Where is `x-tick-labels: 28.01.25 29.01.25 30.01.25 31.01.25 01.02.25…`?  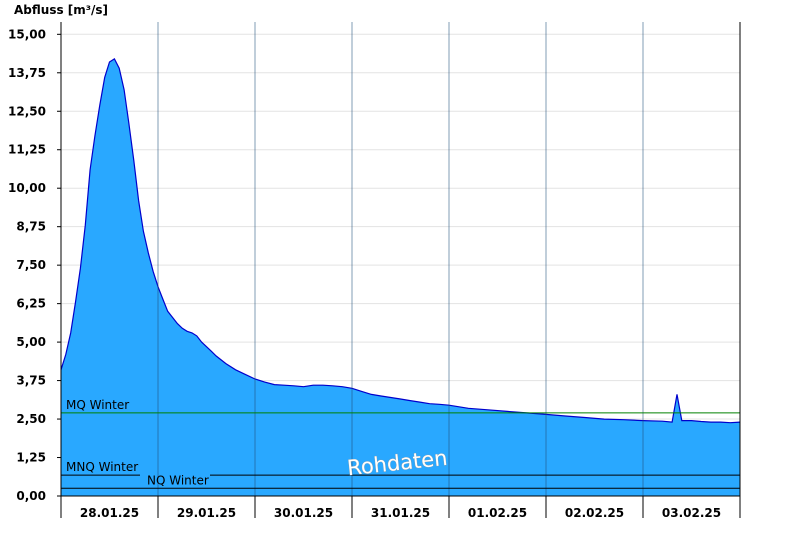 x-tick-labels: 28.01.25 29.01.25 30.01.25 31.01.25 01.02.25… is located at coordinates (400, 513).